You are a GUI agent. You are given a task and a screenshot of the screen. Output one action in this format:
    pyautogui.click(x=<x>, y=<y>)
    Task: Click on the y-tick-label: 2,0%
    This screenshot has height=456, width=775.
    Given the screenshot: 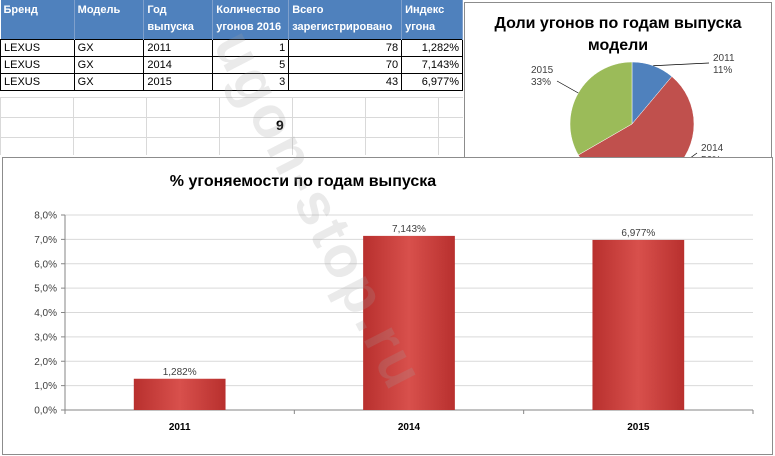 What is the action you would take?
    pyautogui.click(x=45, y=362)
    